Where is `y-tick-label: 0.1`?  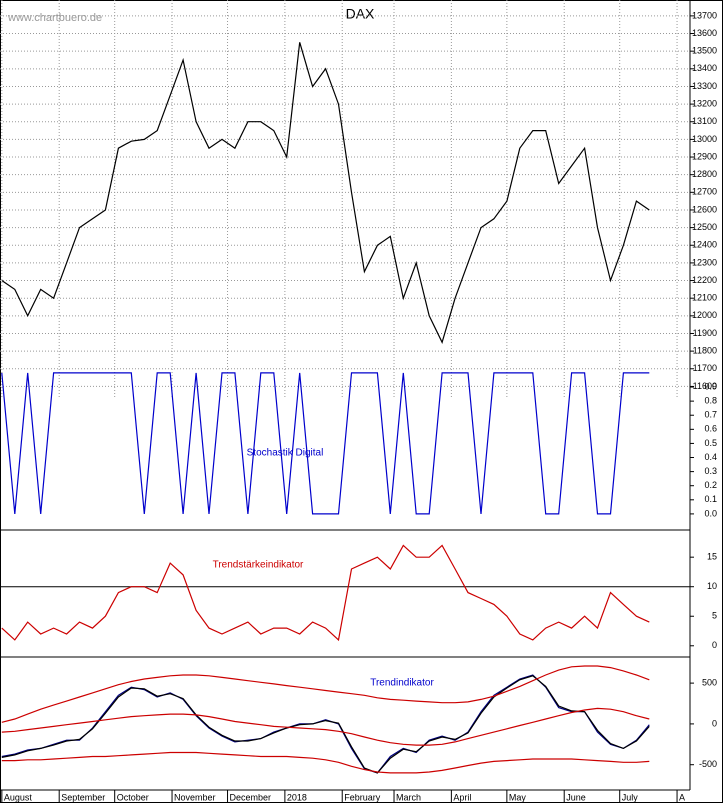 y-tick-label: 0.1 is located at coordinates (710, 499).